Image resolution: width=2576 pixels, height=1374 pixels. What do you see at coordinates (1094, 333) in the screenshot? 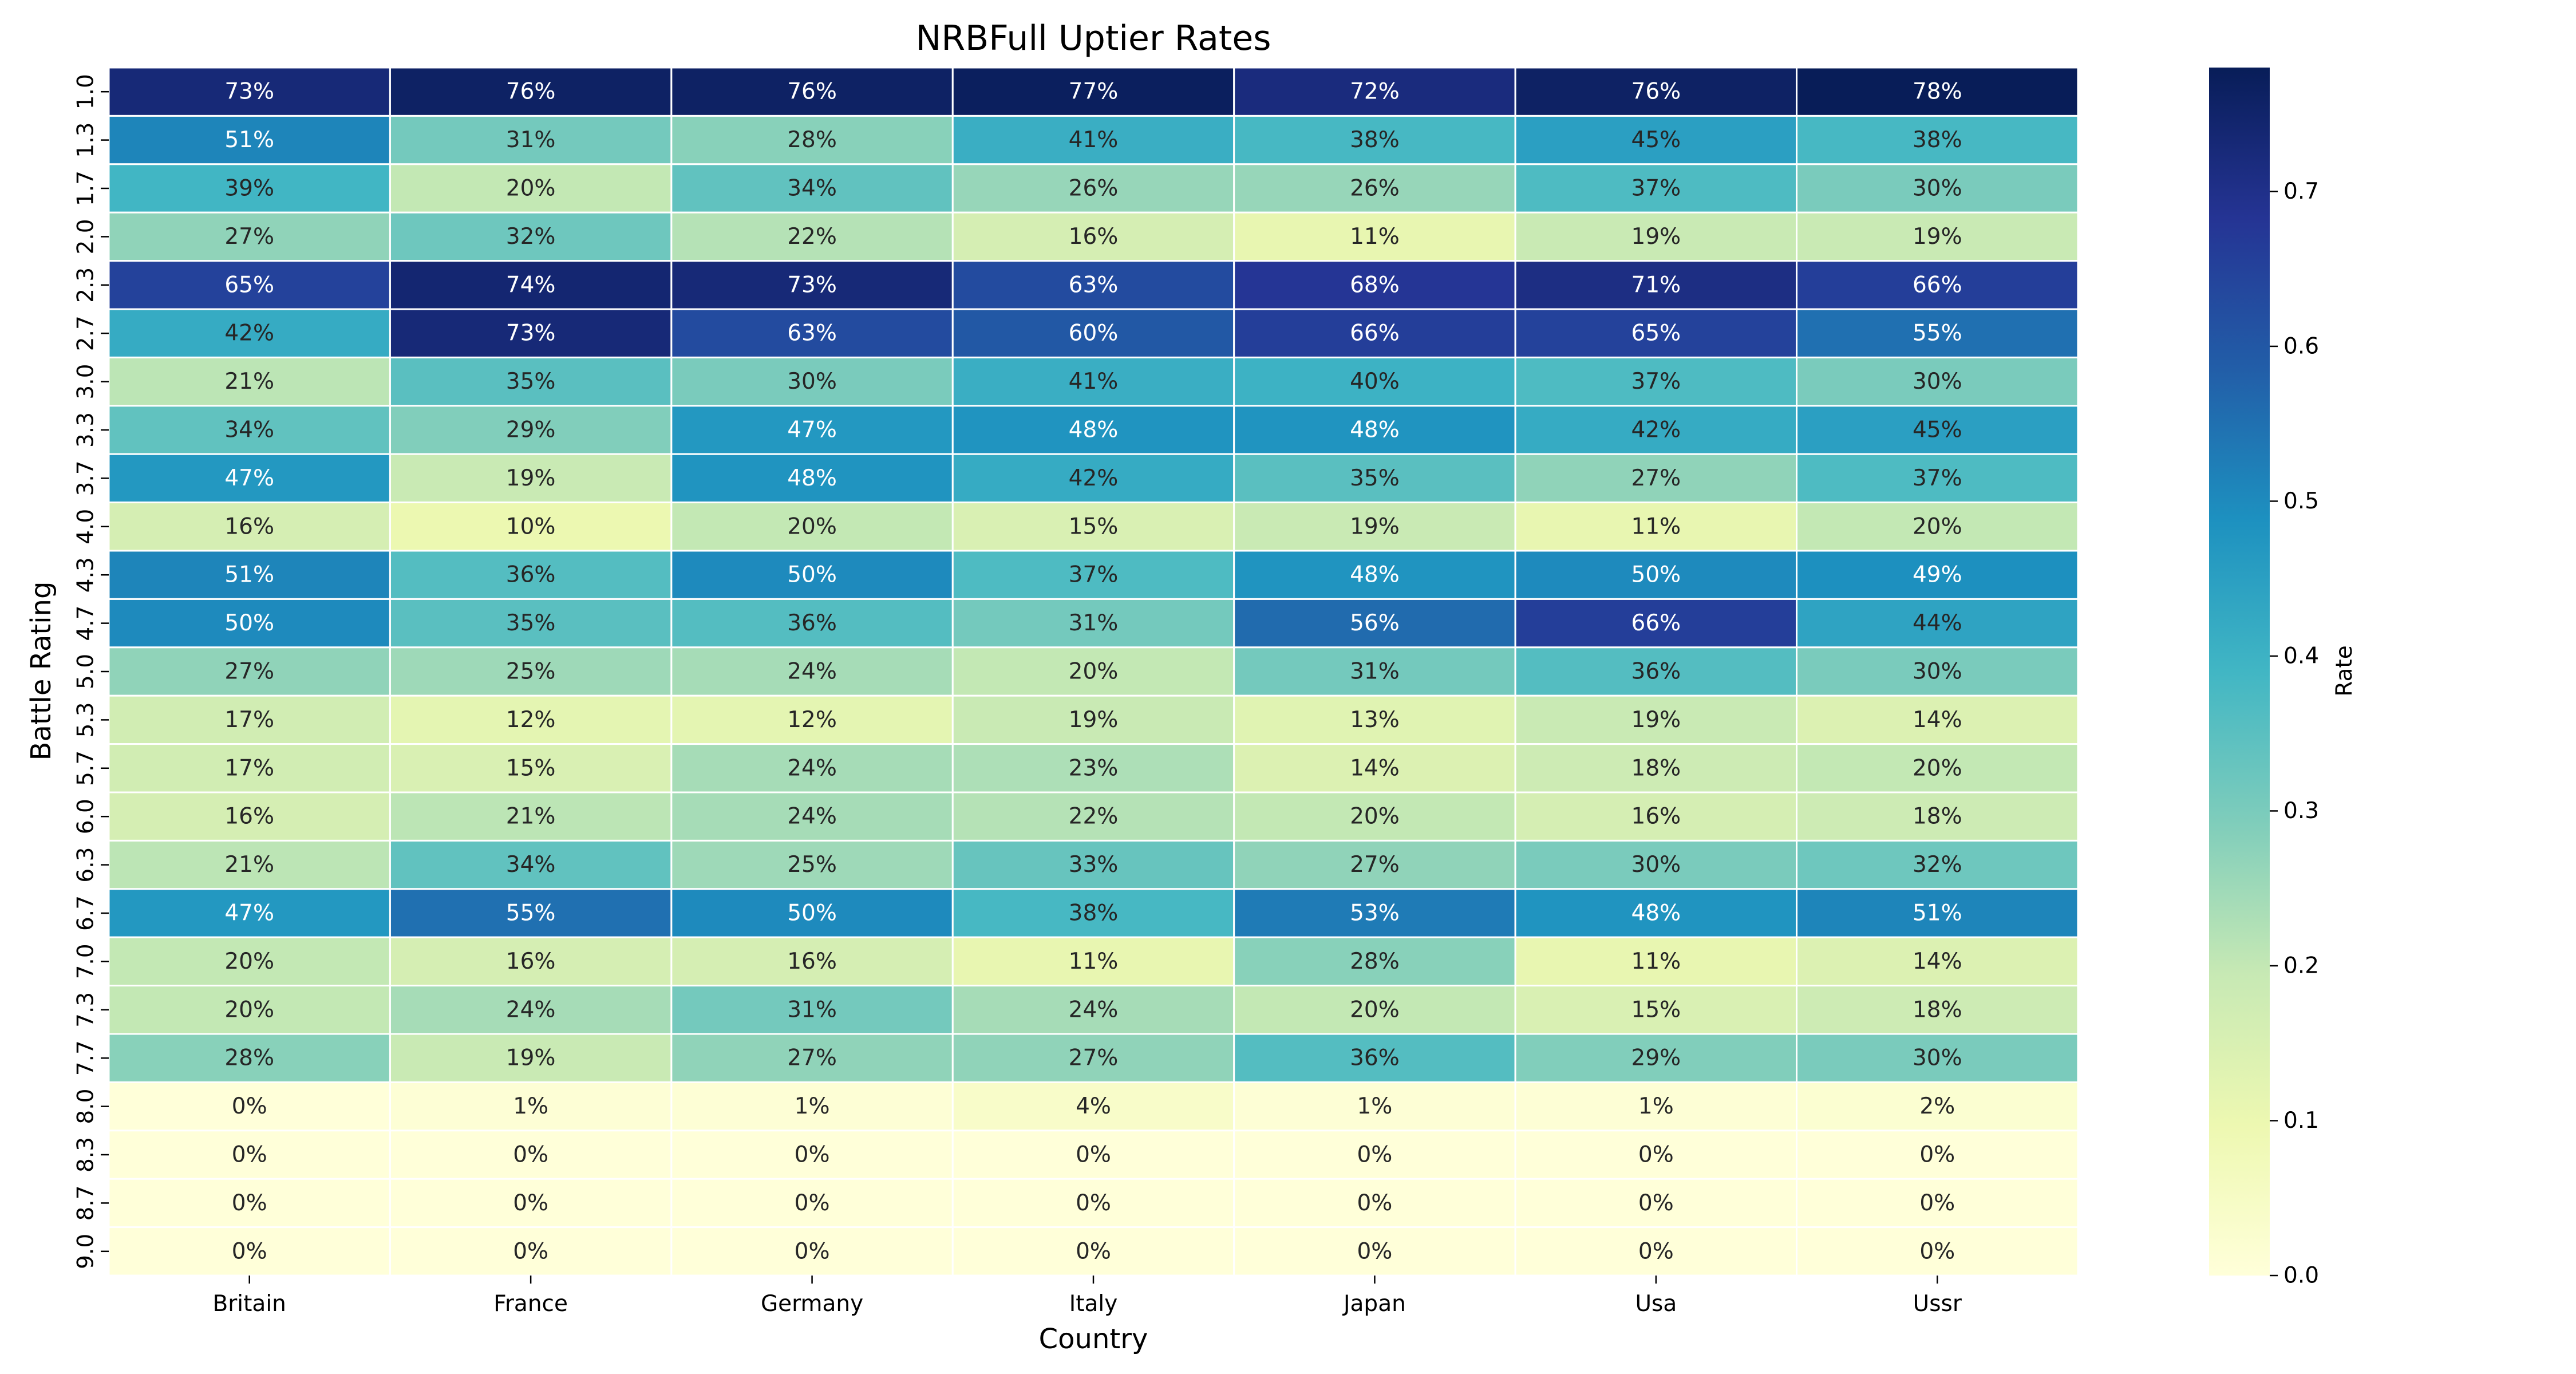
I see `cell-annotation: 60%` at bounding box center [1094, 333].